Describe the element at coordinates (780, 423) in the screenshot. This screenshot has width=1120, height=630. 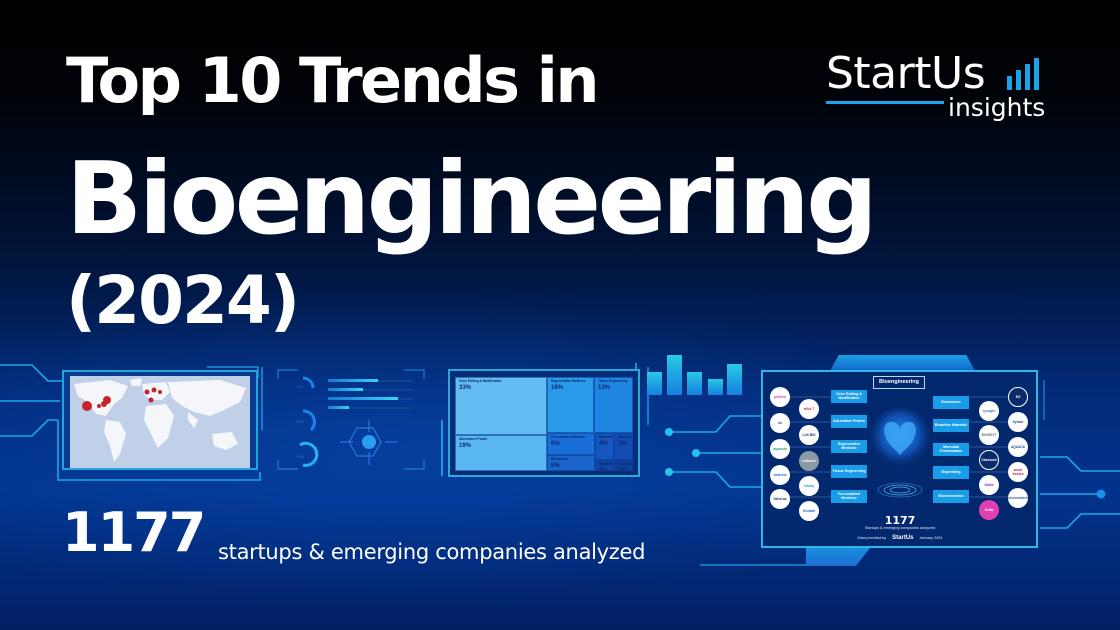
I see `company-logo: all` at that location.